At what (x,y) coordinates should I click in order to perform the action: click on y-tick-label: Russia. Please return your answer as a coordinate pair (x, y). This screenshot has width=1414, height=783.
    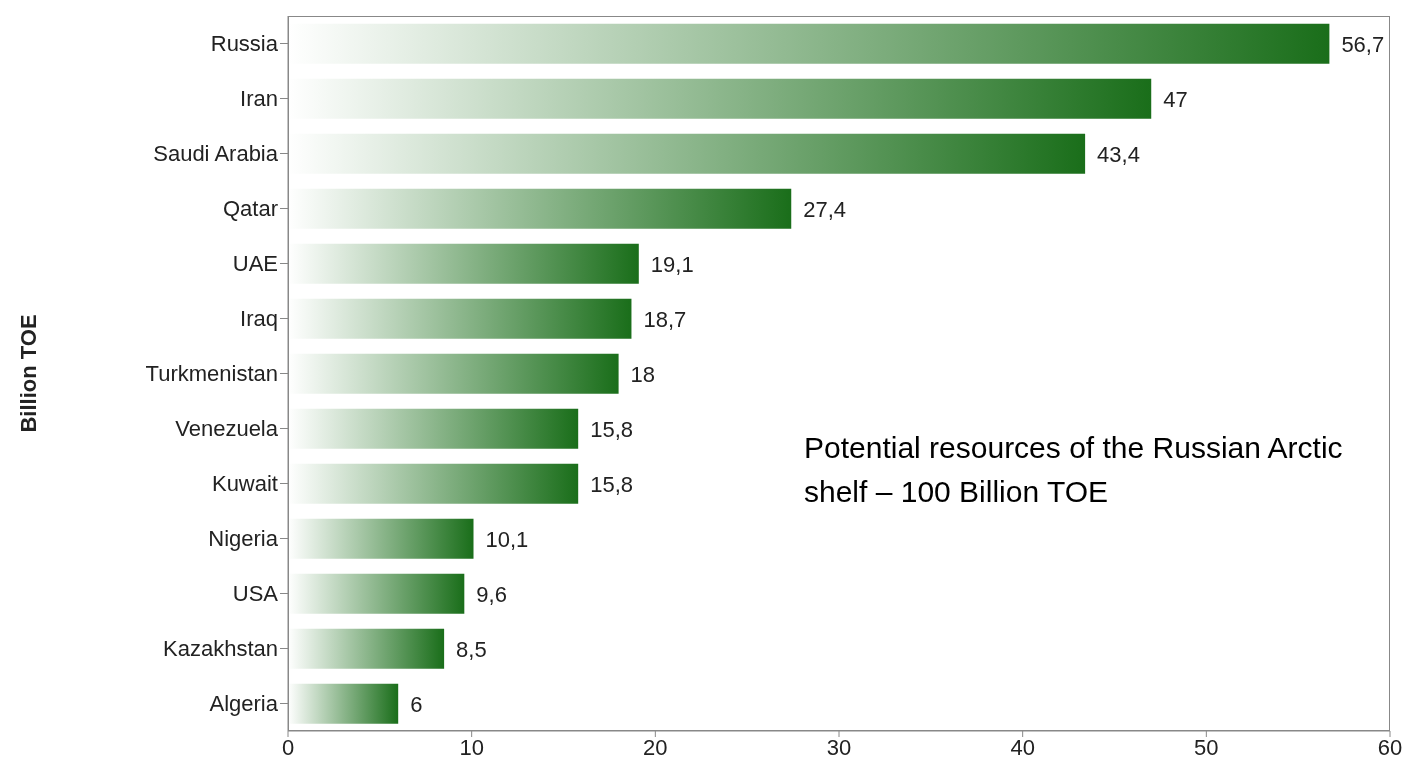
    Looking at the image, I should click on (244, 44).